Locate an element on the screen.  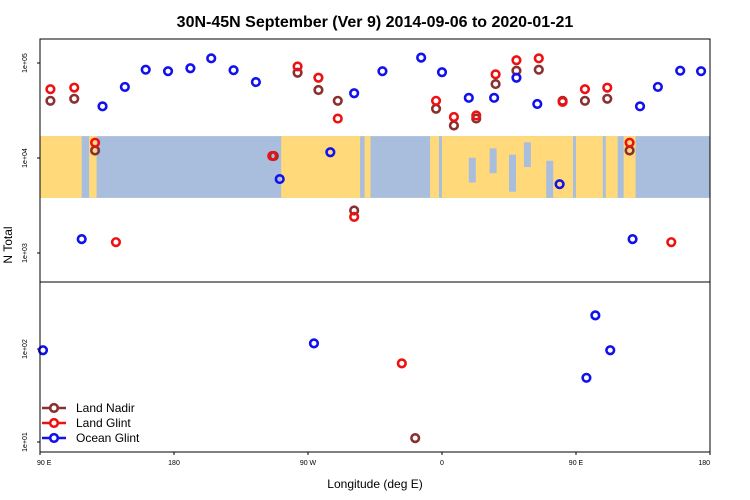
x-tick-label: 0 is located at coordinates (442, 463).